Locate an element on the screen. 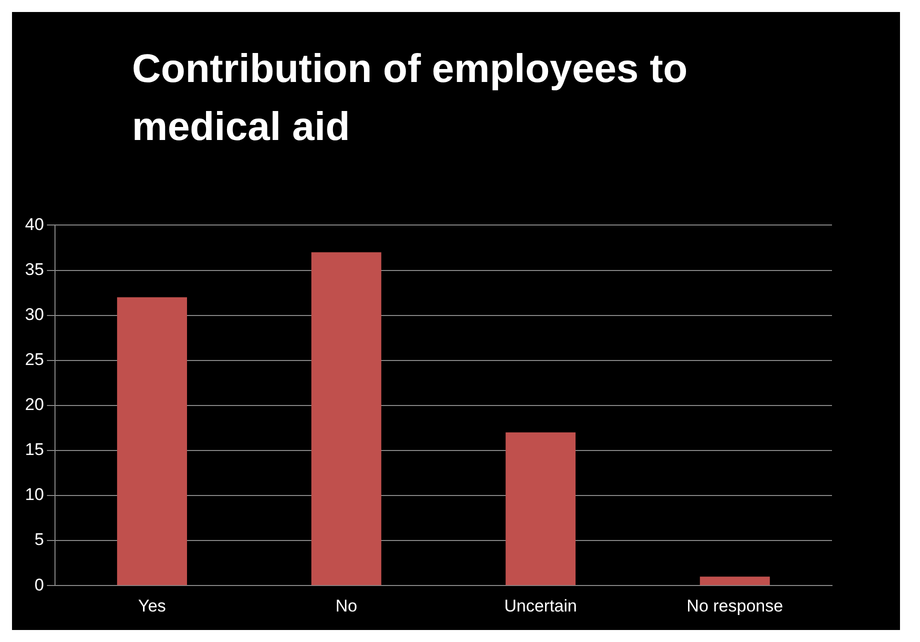  x-tick-label: No response is located at coordinates (735, 606).